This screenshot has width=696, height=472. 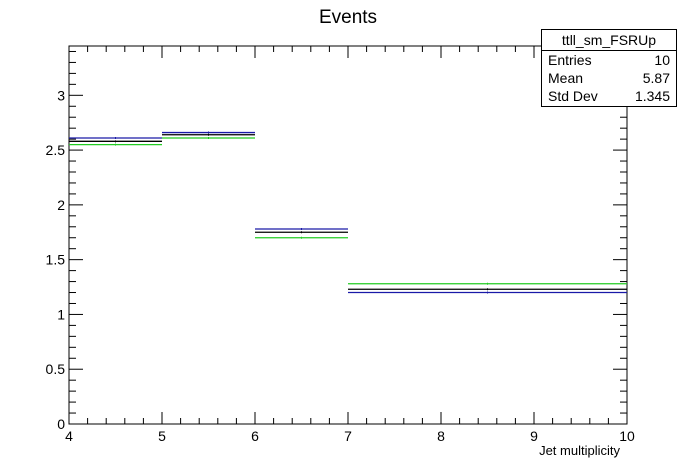 What do you see at coordinates (61, 95) in the screenshot?
I see `y-tick-label: 3` at bounding box center [61, 95].